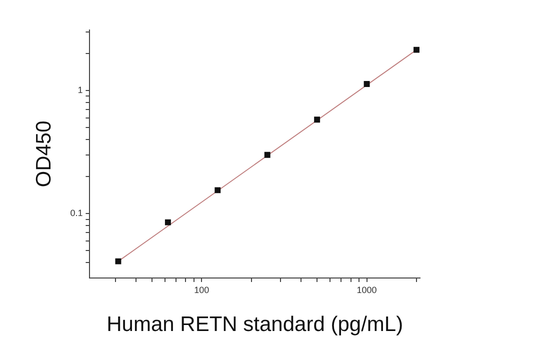 The image size is (544, 356). Describe the element at coordinates (366, 289) in the screenshot. I see `x-tick-label: 1000` at that location.